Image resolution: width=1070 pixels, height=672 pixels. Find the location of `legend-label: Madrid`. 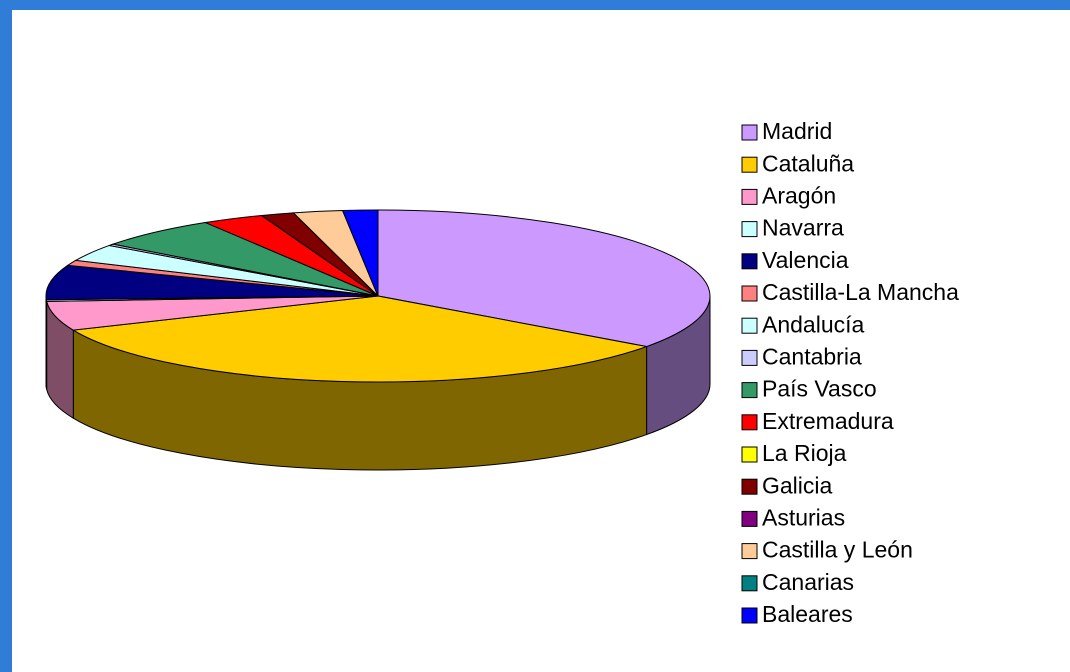

legend-label: Madrid is located at coordinates (797, 131).